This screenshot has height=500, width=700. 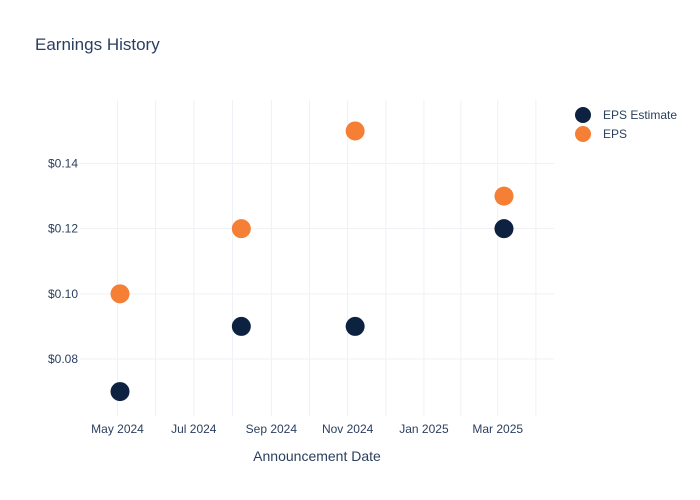 What do you see at coordinates (117, 429) in the screenshot?
I see `x-tick-label: May 2024` at bounding box center [117, 429].